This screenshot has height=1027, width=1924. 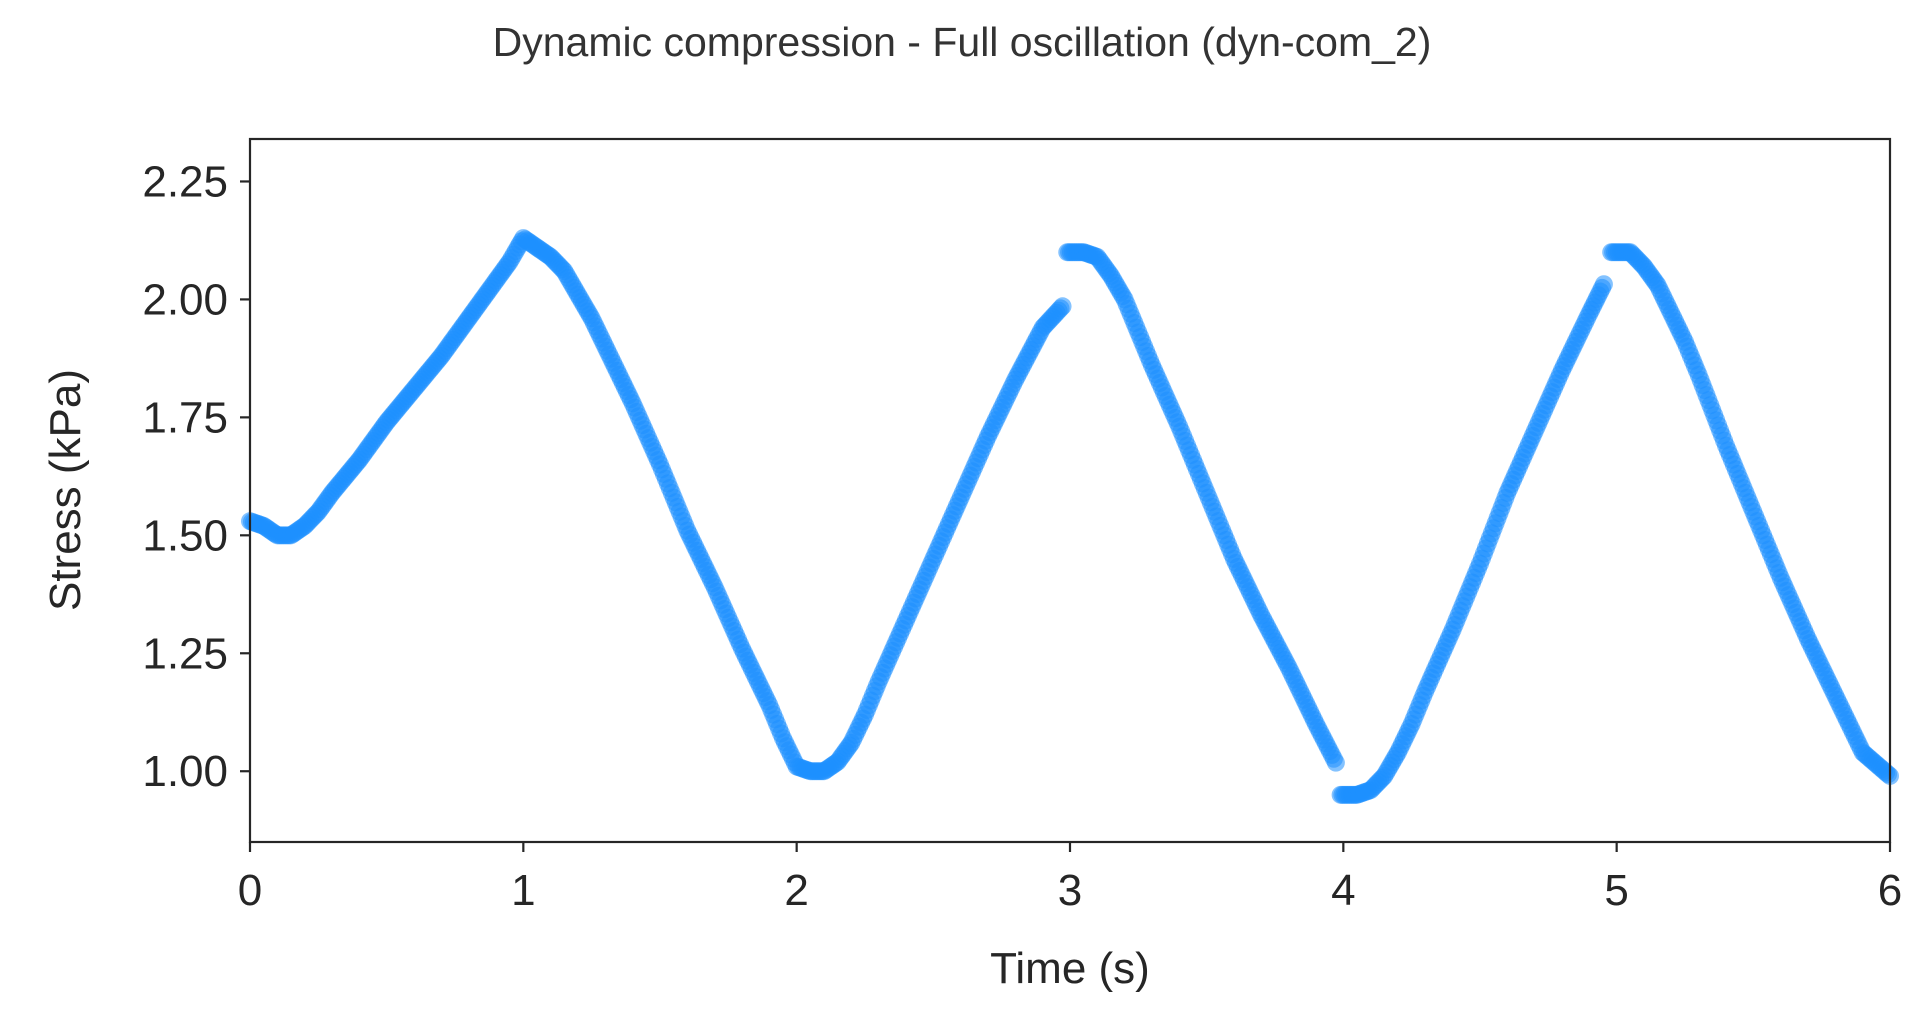 I want to click on y-axis-ticks: 1.00 1.25 1.50 1.75 2.00 2.25, so click(x=196, y=476).